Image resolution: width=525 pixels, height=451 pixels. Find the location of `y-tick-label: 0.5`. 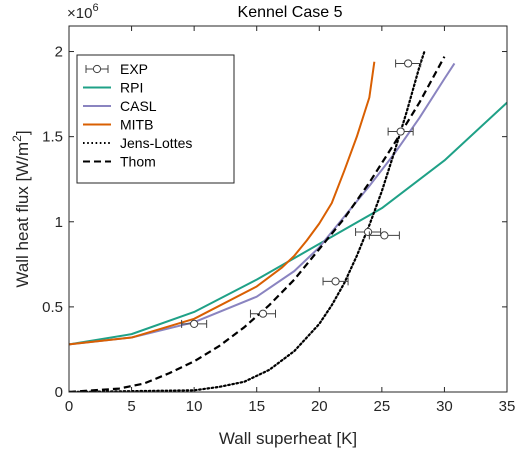

y-tick-label: 0.5 is located at coordinates (52, 307).